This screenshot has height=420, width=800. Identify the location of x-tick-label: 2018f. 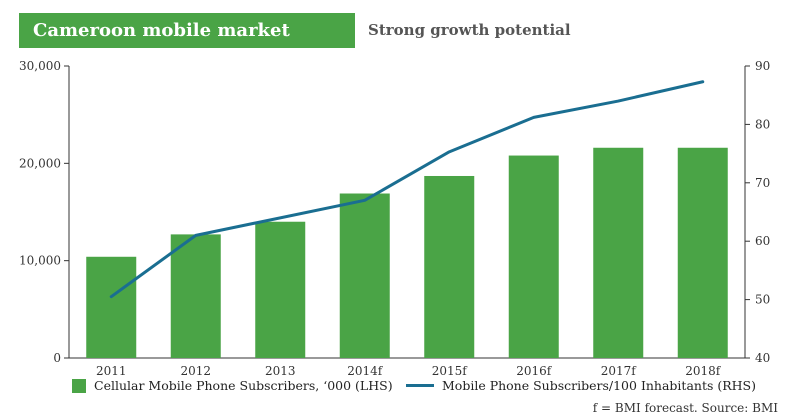
(703, 371).